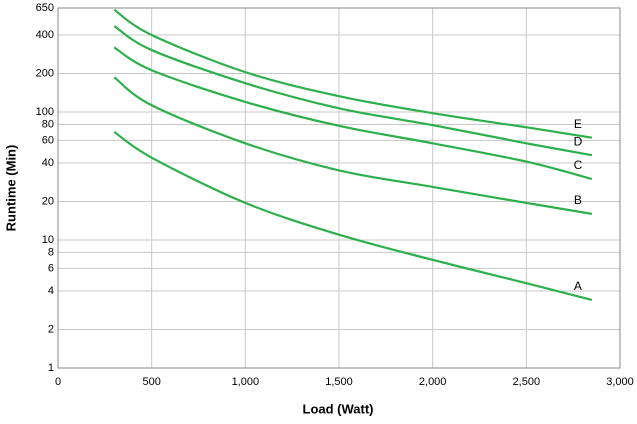 The width and height of the screenshot is (637, 424). What do you see at coordinates (45, 35) in the screenshot?
I see `y-tick-label: 400` at bounding box center [45, 35].